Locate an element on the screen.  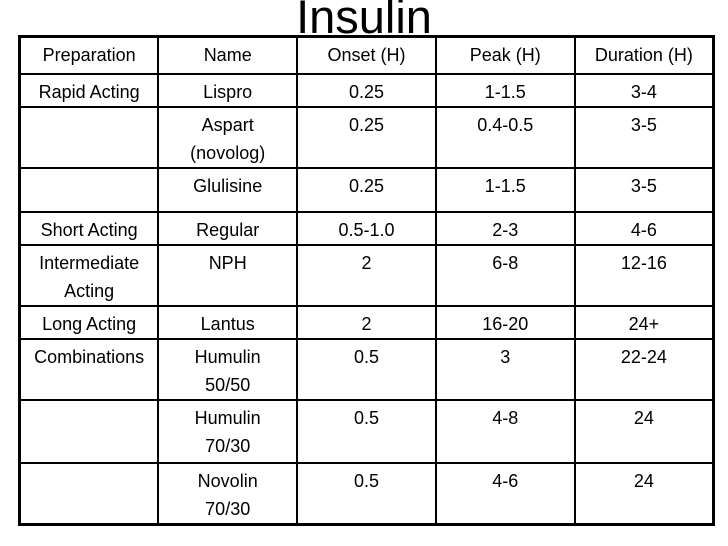
table-row-lispro: Rapid Acting Lispro 0.25 1-1.5 3-4 is located at coordinates (366, 90).